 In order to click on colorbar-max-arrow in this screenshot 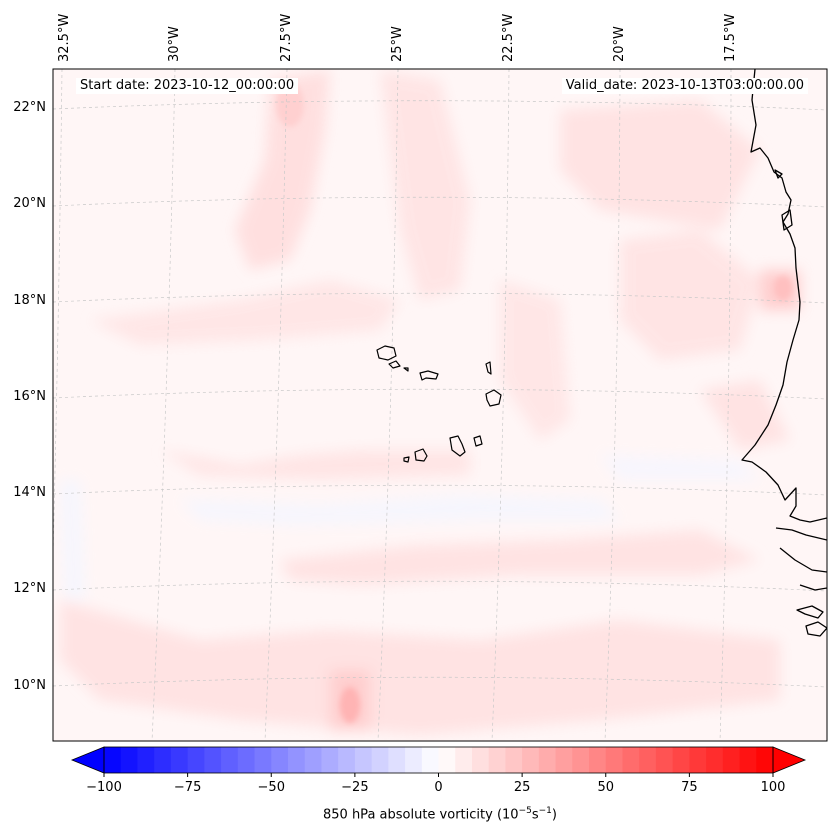, I will do `click(789, 760)`.